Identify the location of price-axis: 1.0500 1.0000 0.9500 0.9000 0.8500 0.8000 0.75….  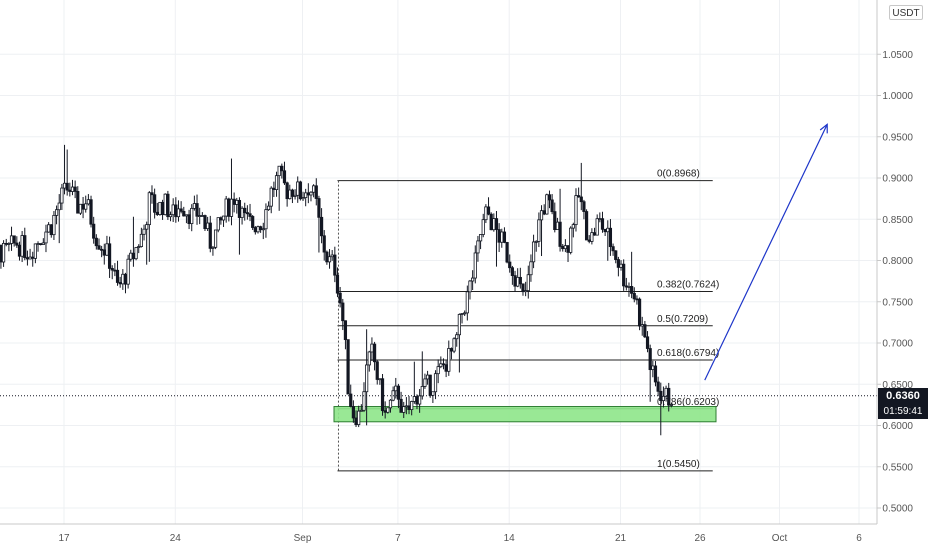
(894, 262).